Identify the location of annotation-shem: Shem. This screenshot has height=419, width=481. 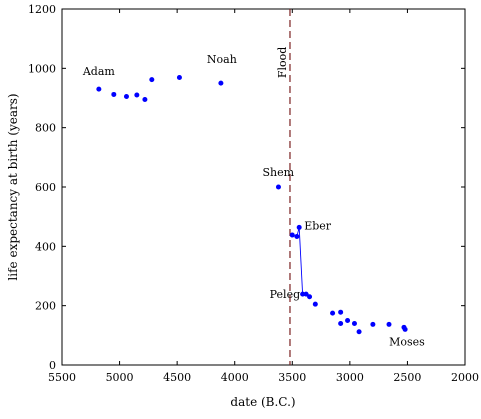
(278, 172).